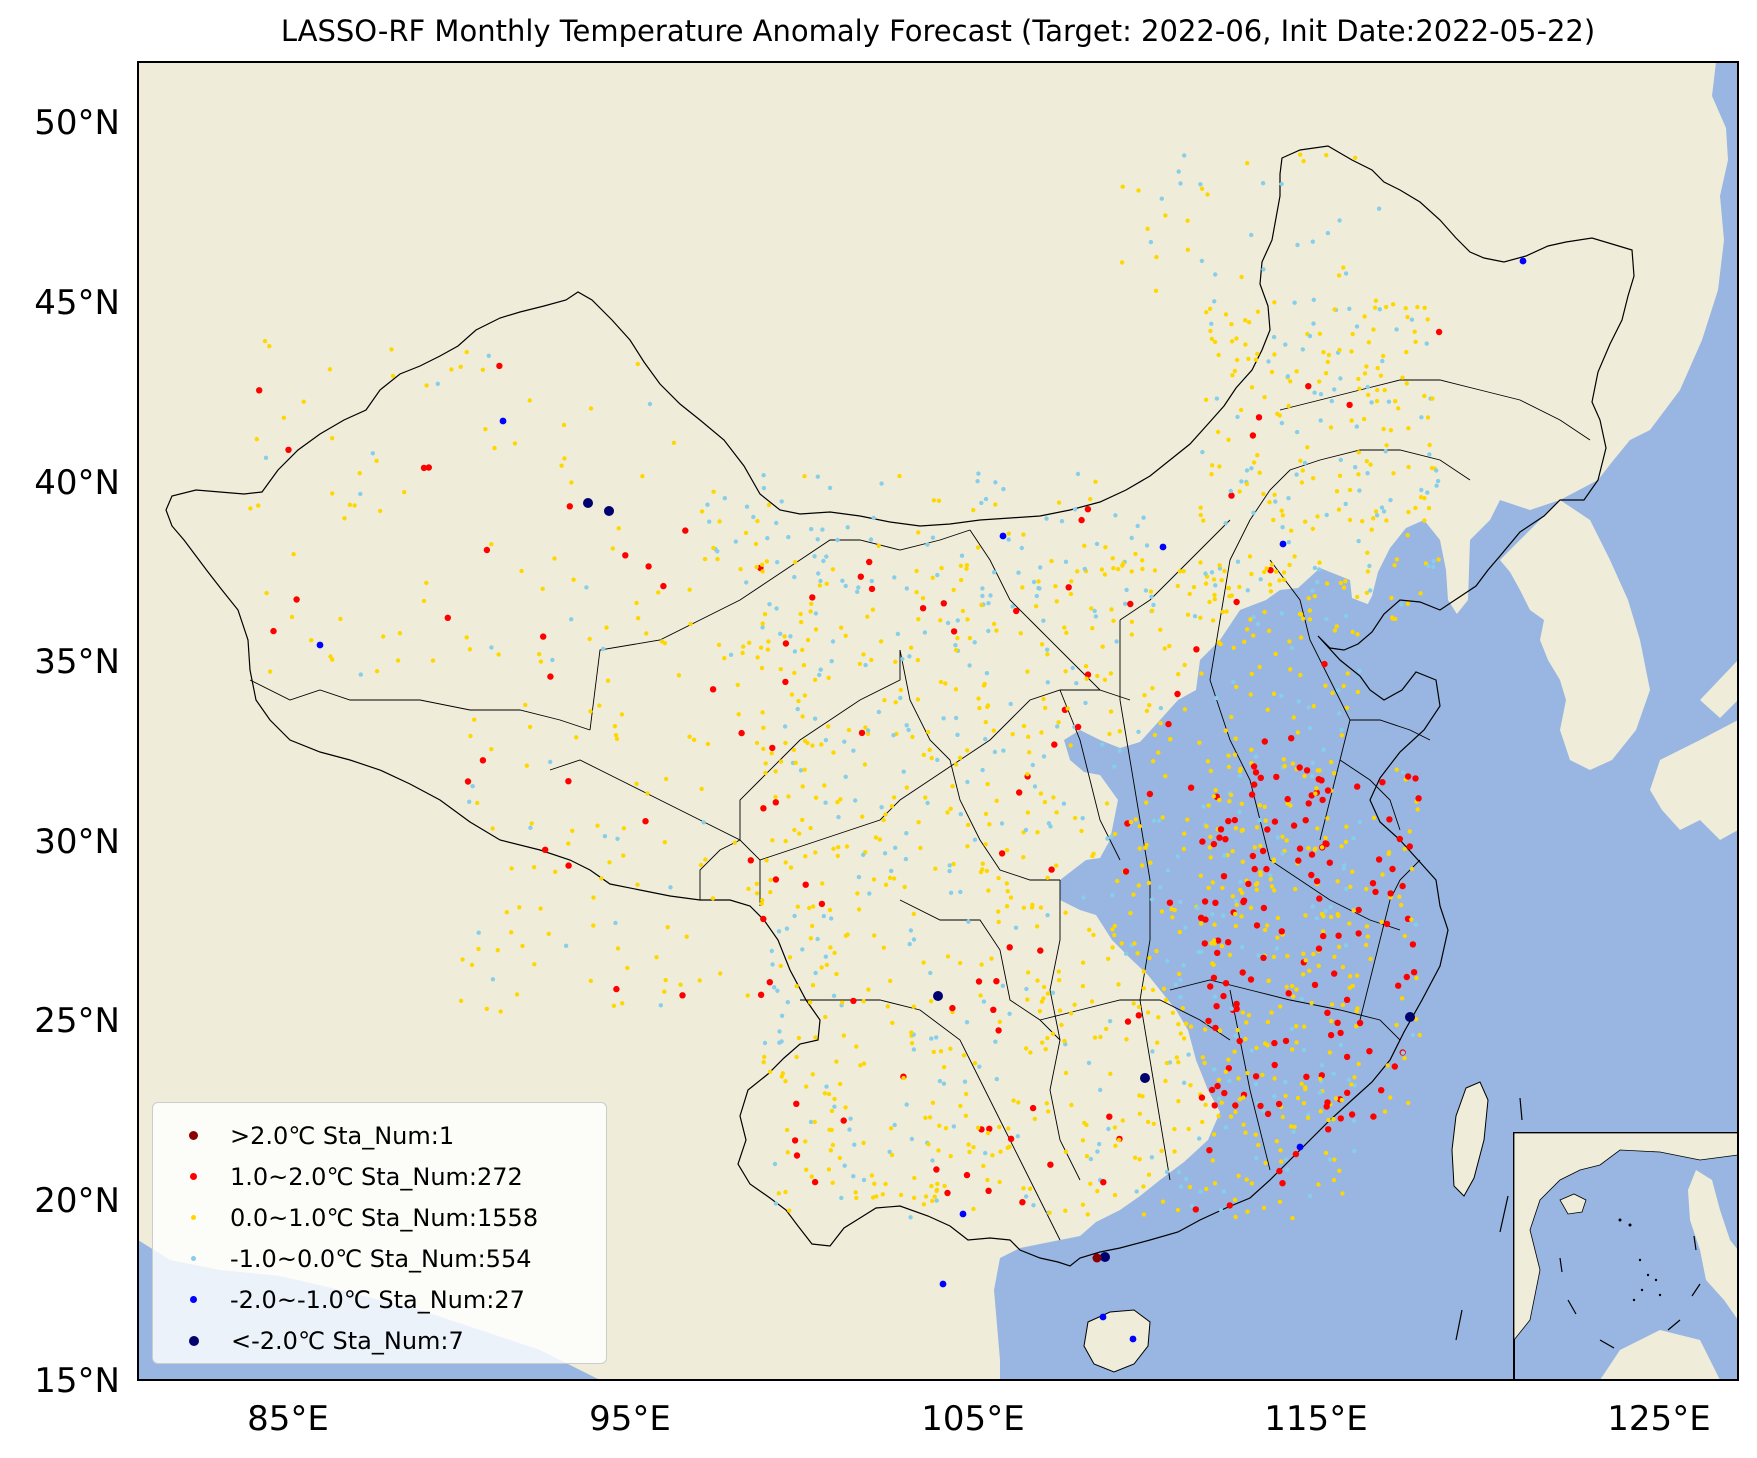 This screenshot has width=1757, height=1458. What do you see at coordinates (193, 1176) in the screenshot?
I see `legend-marker` at bounding box center [193, 1176].